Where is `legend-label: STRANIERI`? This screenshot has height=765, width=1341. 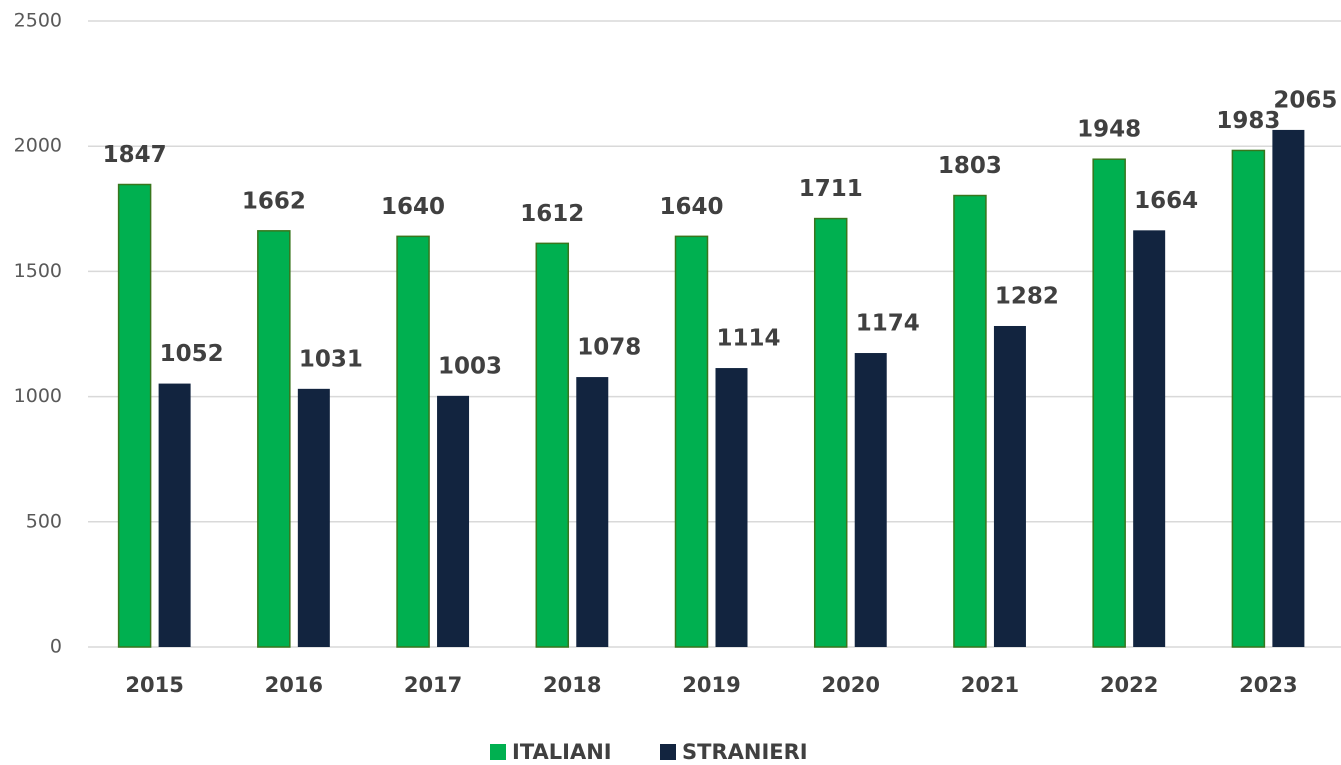
legend-label: STRANIERI is located at coordinates (745, 752).